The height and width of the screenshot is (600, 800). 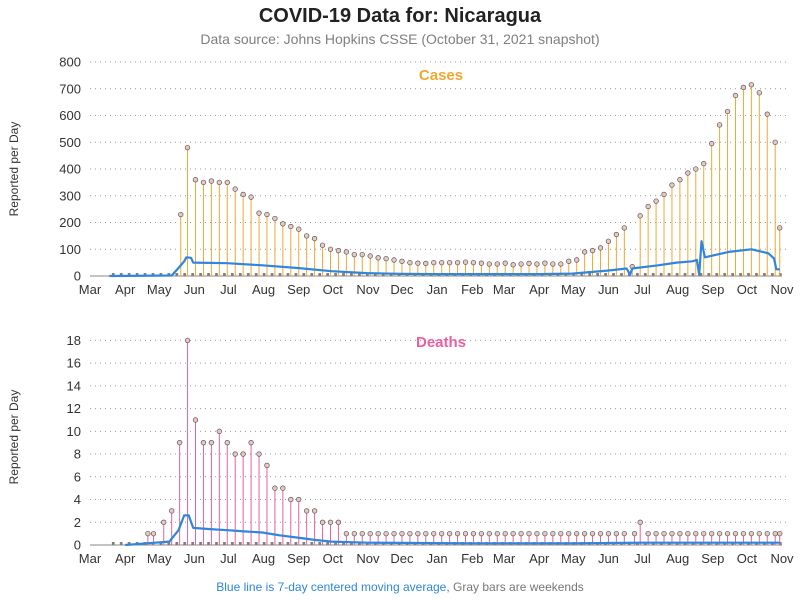 What do you see at coordinates (74, 408) in the screenshot?
I see `y-tick-label: 12` at bounding box center [74, 408].